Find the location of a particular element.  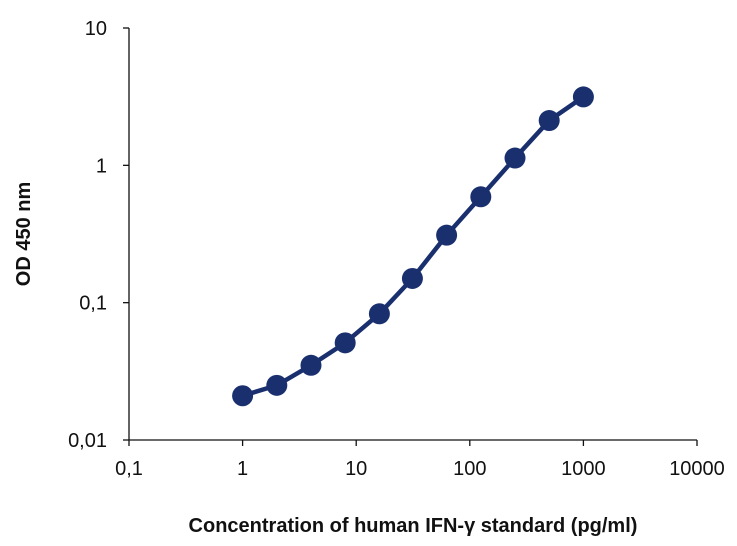

y-tick-label: 10 is located at coordinates (96, 29).